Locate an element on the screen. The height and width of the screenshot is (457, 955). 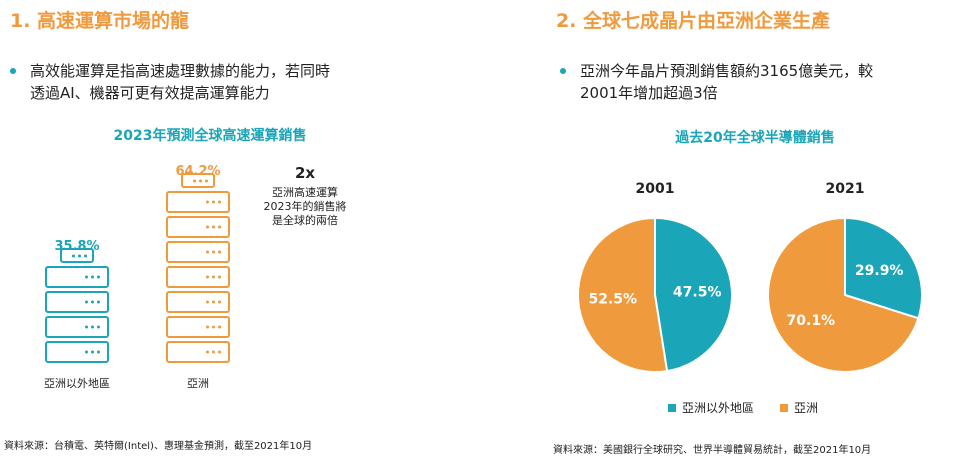
pie-2001-year: 2001 is located at coordinates (655, 189).